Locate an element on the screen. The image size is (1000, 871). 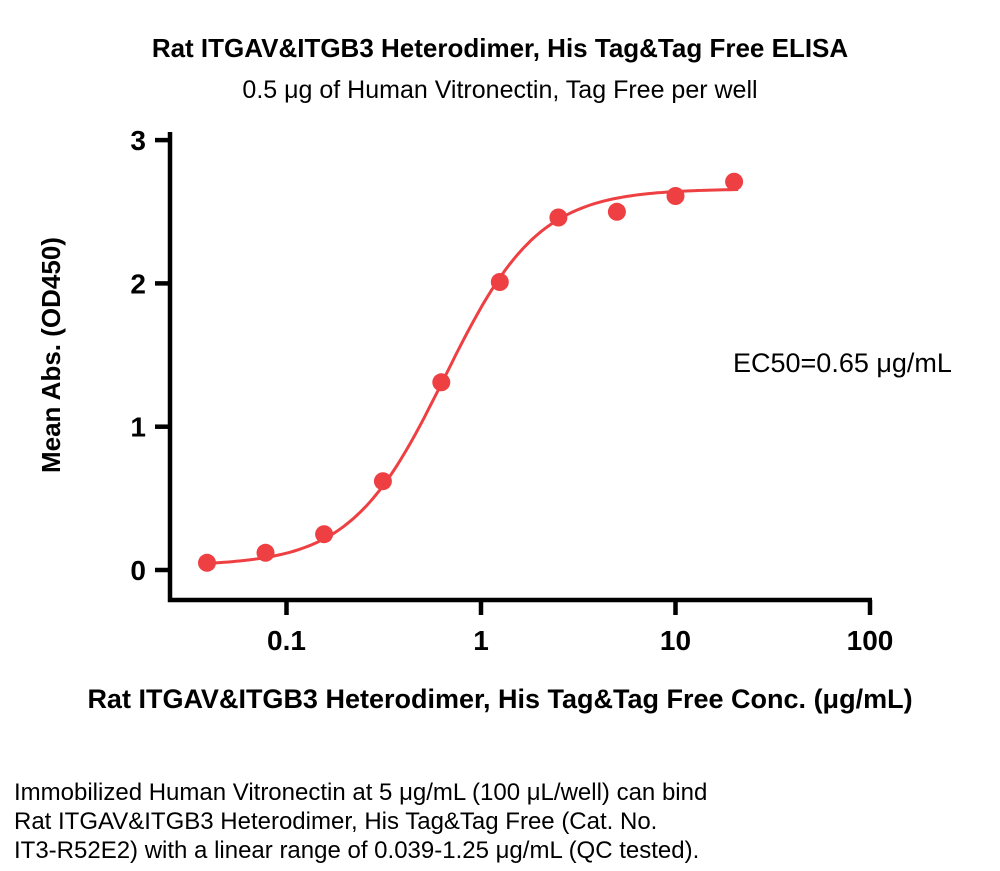
y-tick-label: 0 is located at coordinates (138, 570).